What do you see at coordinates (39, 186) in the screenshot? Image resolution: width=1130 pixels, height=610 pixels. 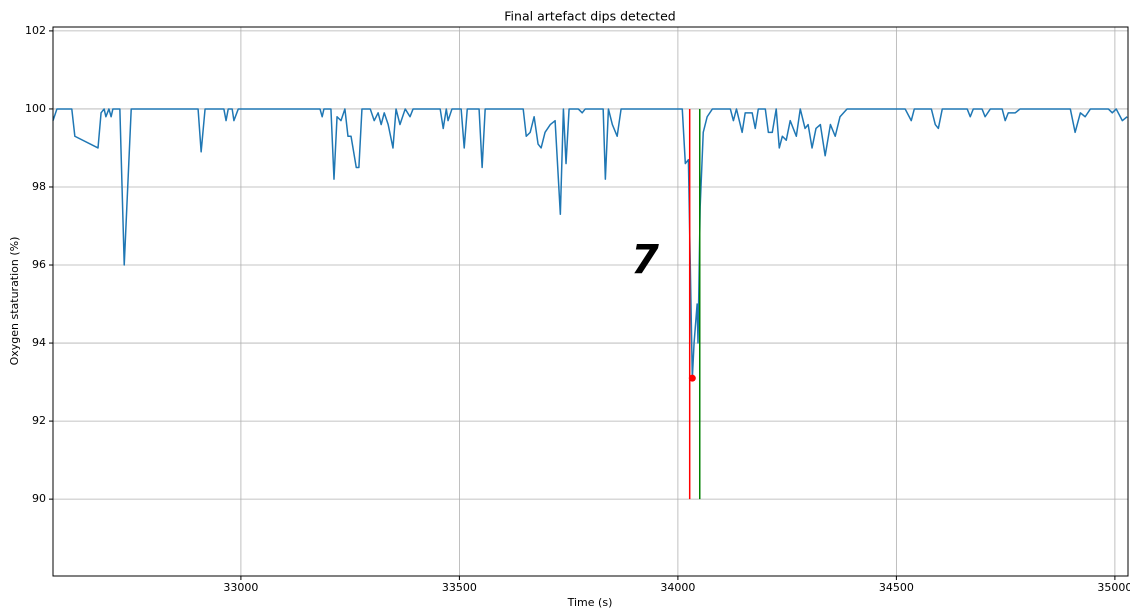 I see `y-tick-label: 98` at bounding box center [39, 186].